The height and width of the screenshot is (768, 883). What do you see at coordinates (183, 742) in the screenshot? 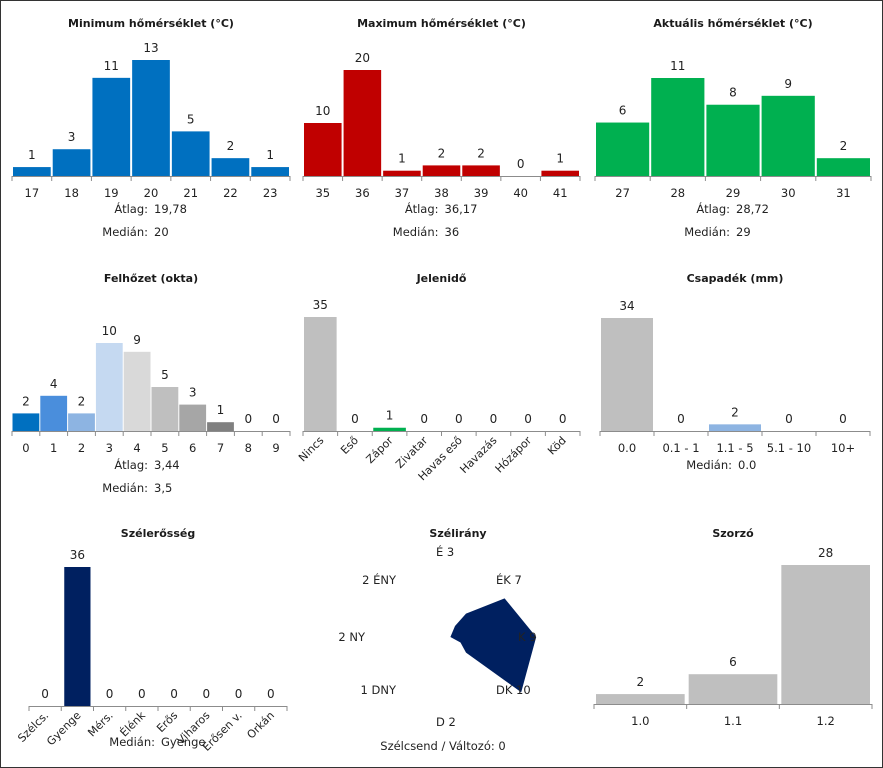
I see `stat-value: Gyenge` at bounding box center [183, 742].